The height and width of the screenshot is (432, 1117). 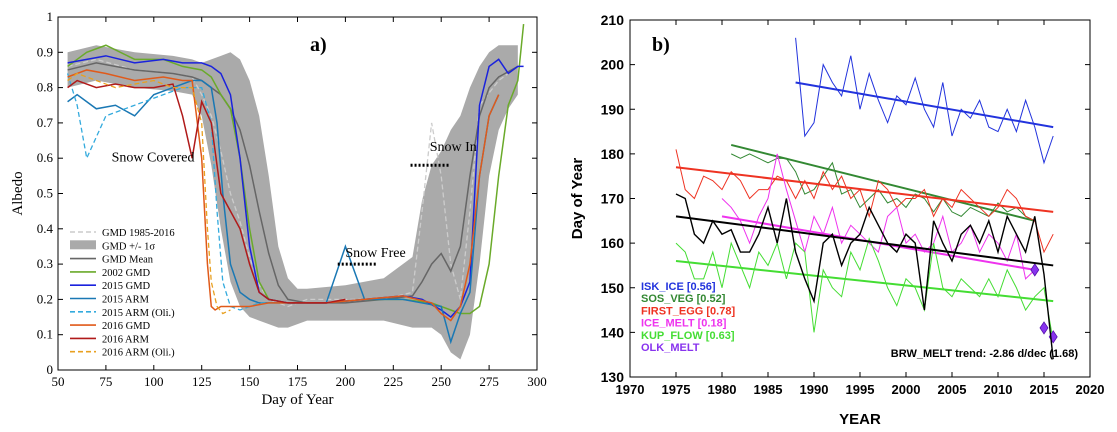 What do you see at coordinates (138, 353) in the screenshot?
I see `legend-label-2016-arm-oli: 2016 ARM (Oli.)` at bounding box center [138, 353].